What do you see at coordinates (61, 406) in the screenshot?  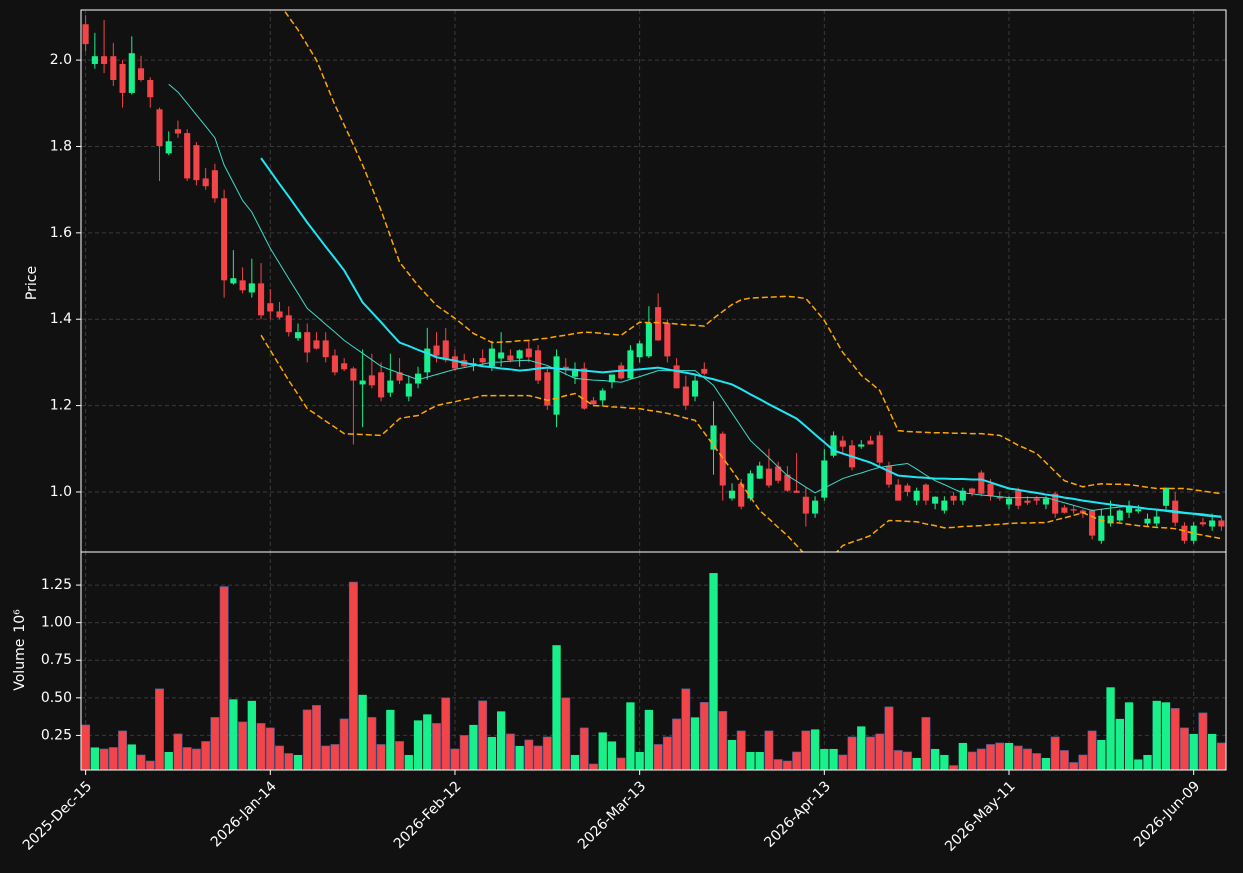 I see `y-tick-label: 1.2` at bounding box center [61, 406].